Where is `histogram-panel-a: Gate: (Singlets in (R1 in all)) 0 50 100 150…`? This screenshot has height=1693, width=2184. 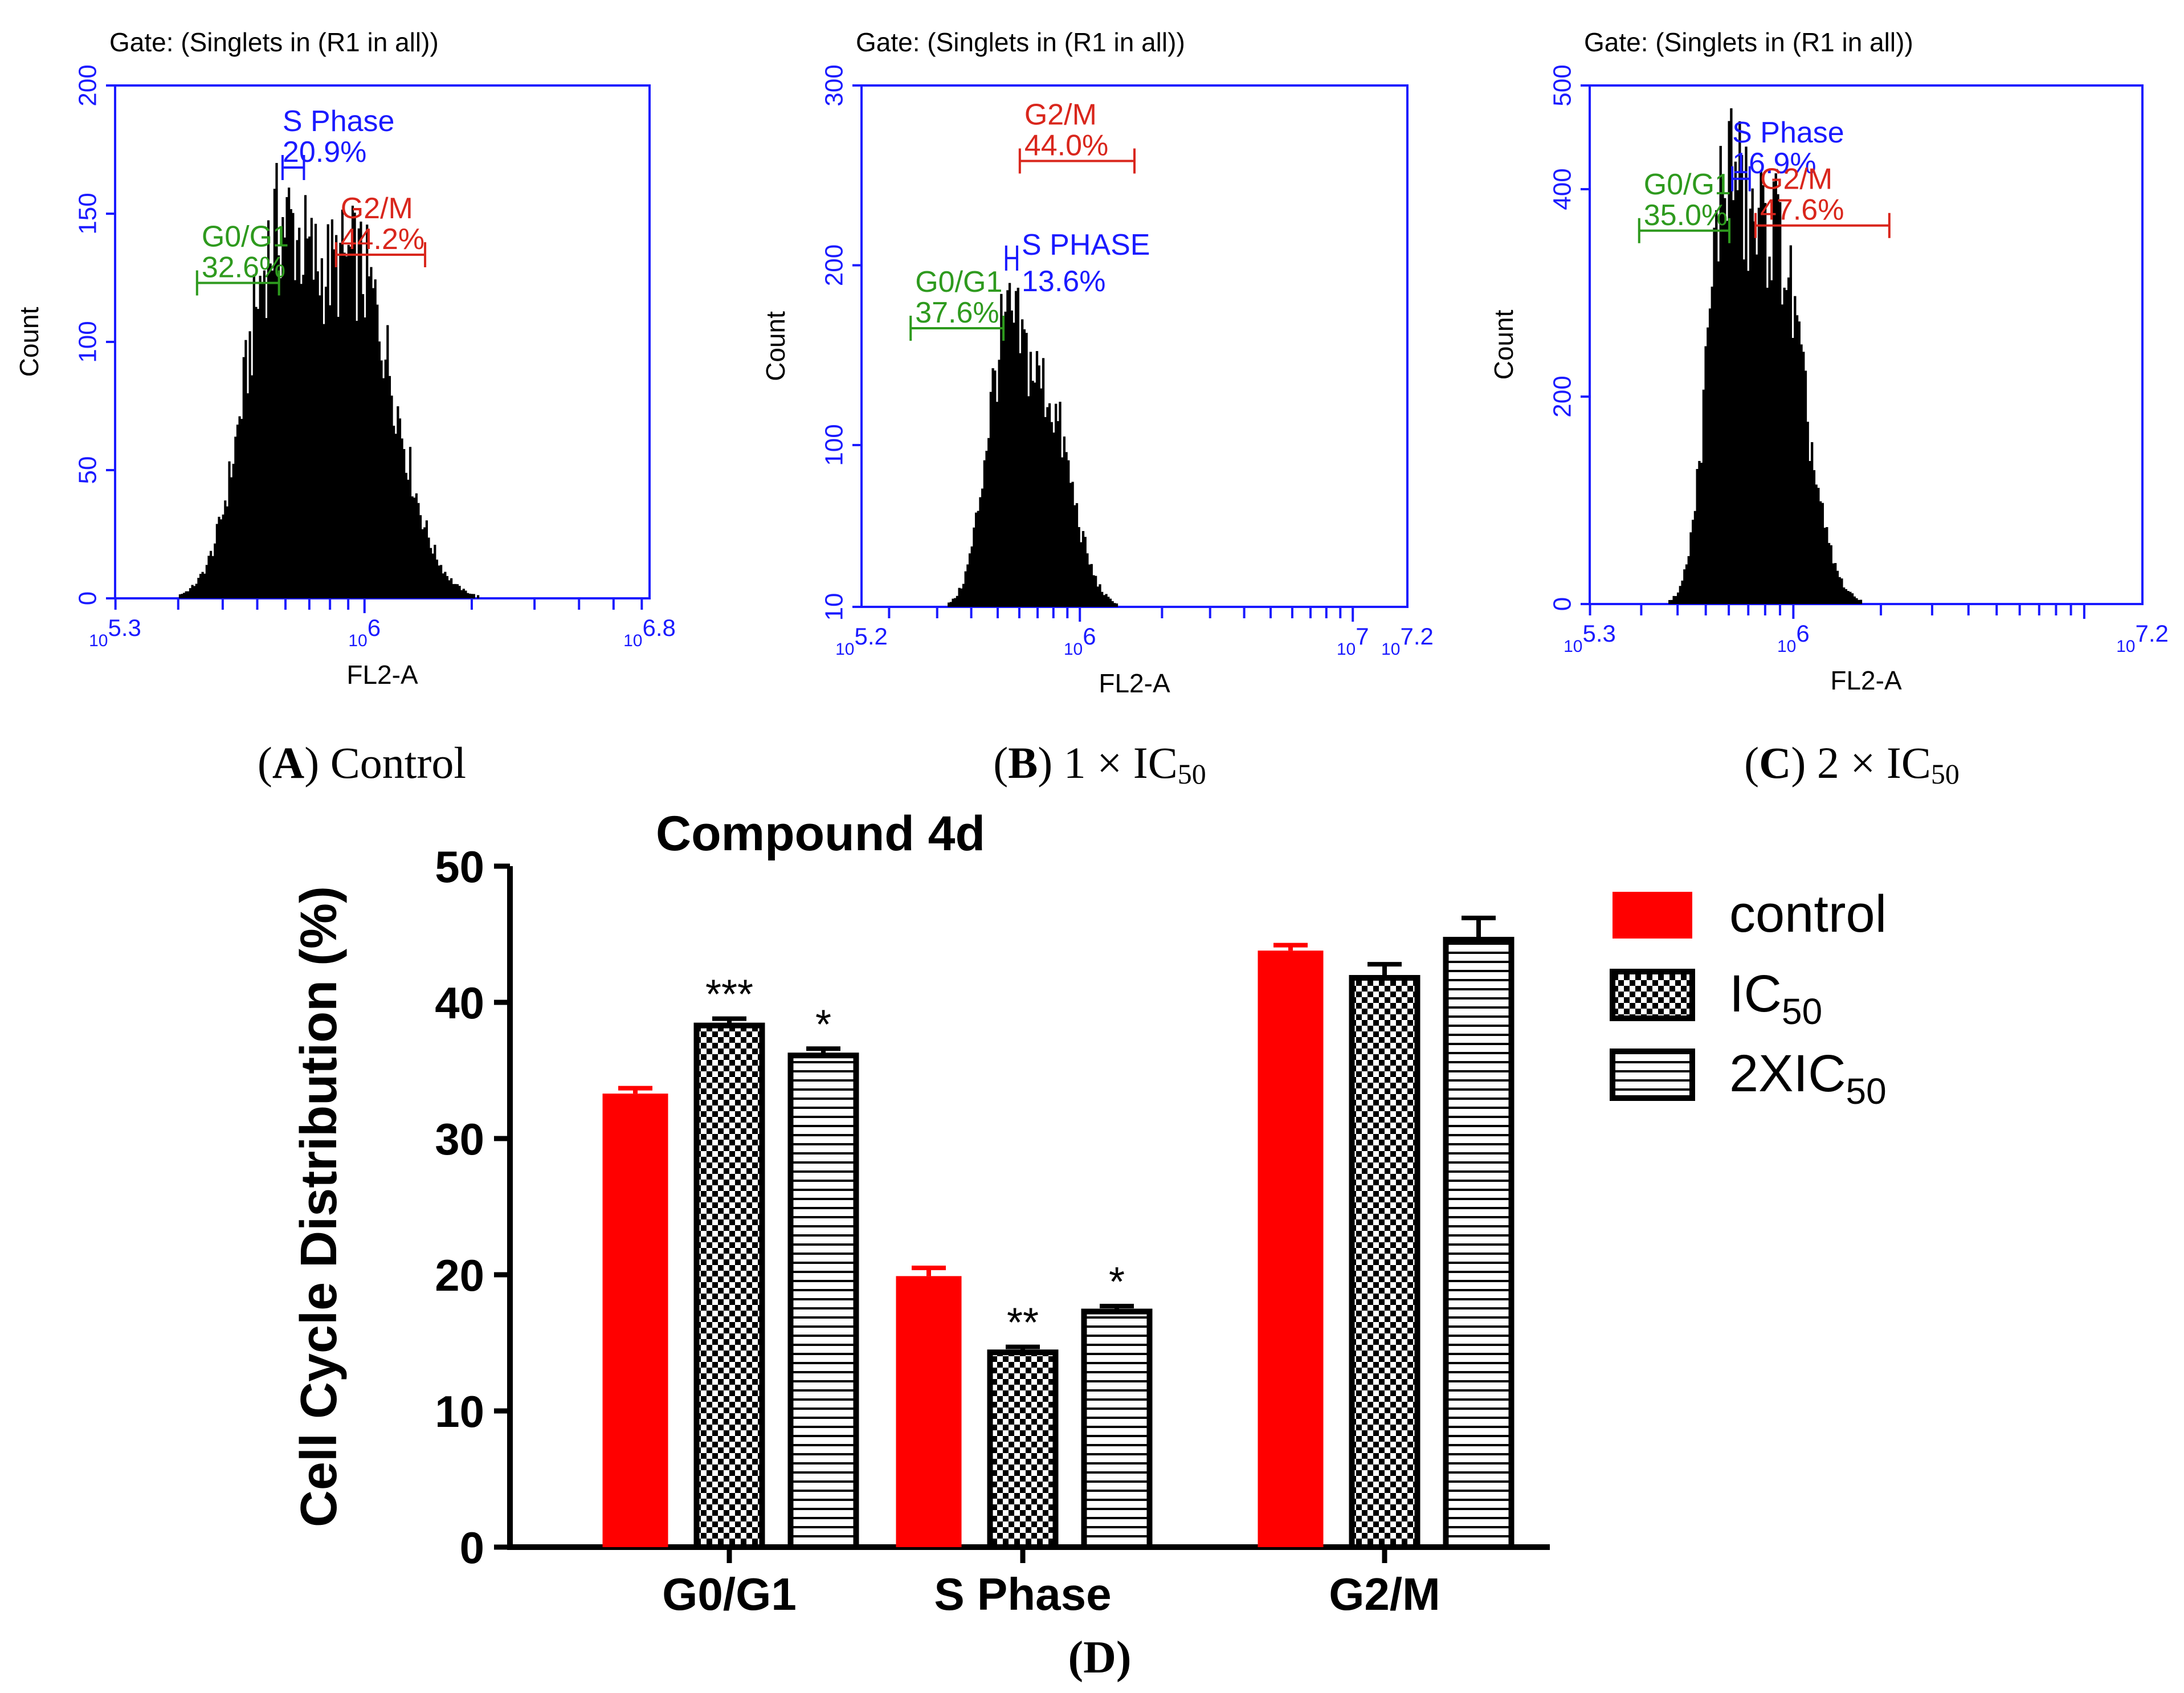
histogram-panel-a: Gate: (Singlets in (R1 in all)) 0 50 100 150… is located at coordinates (345, 408).